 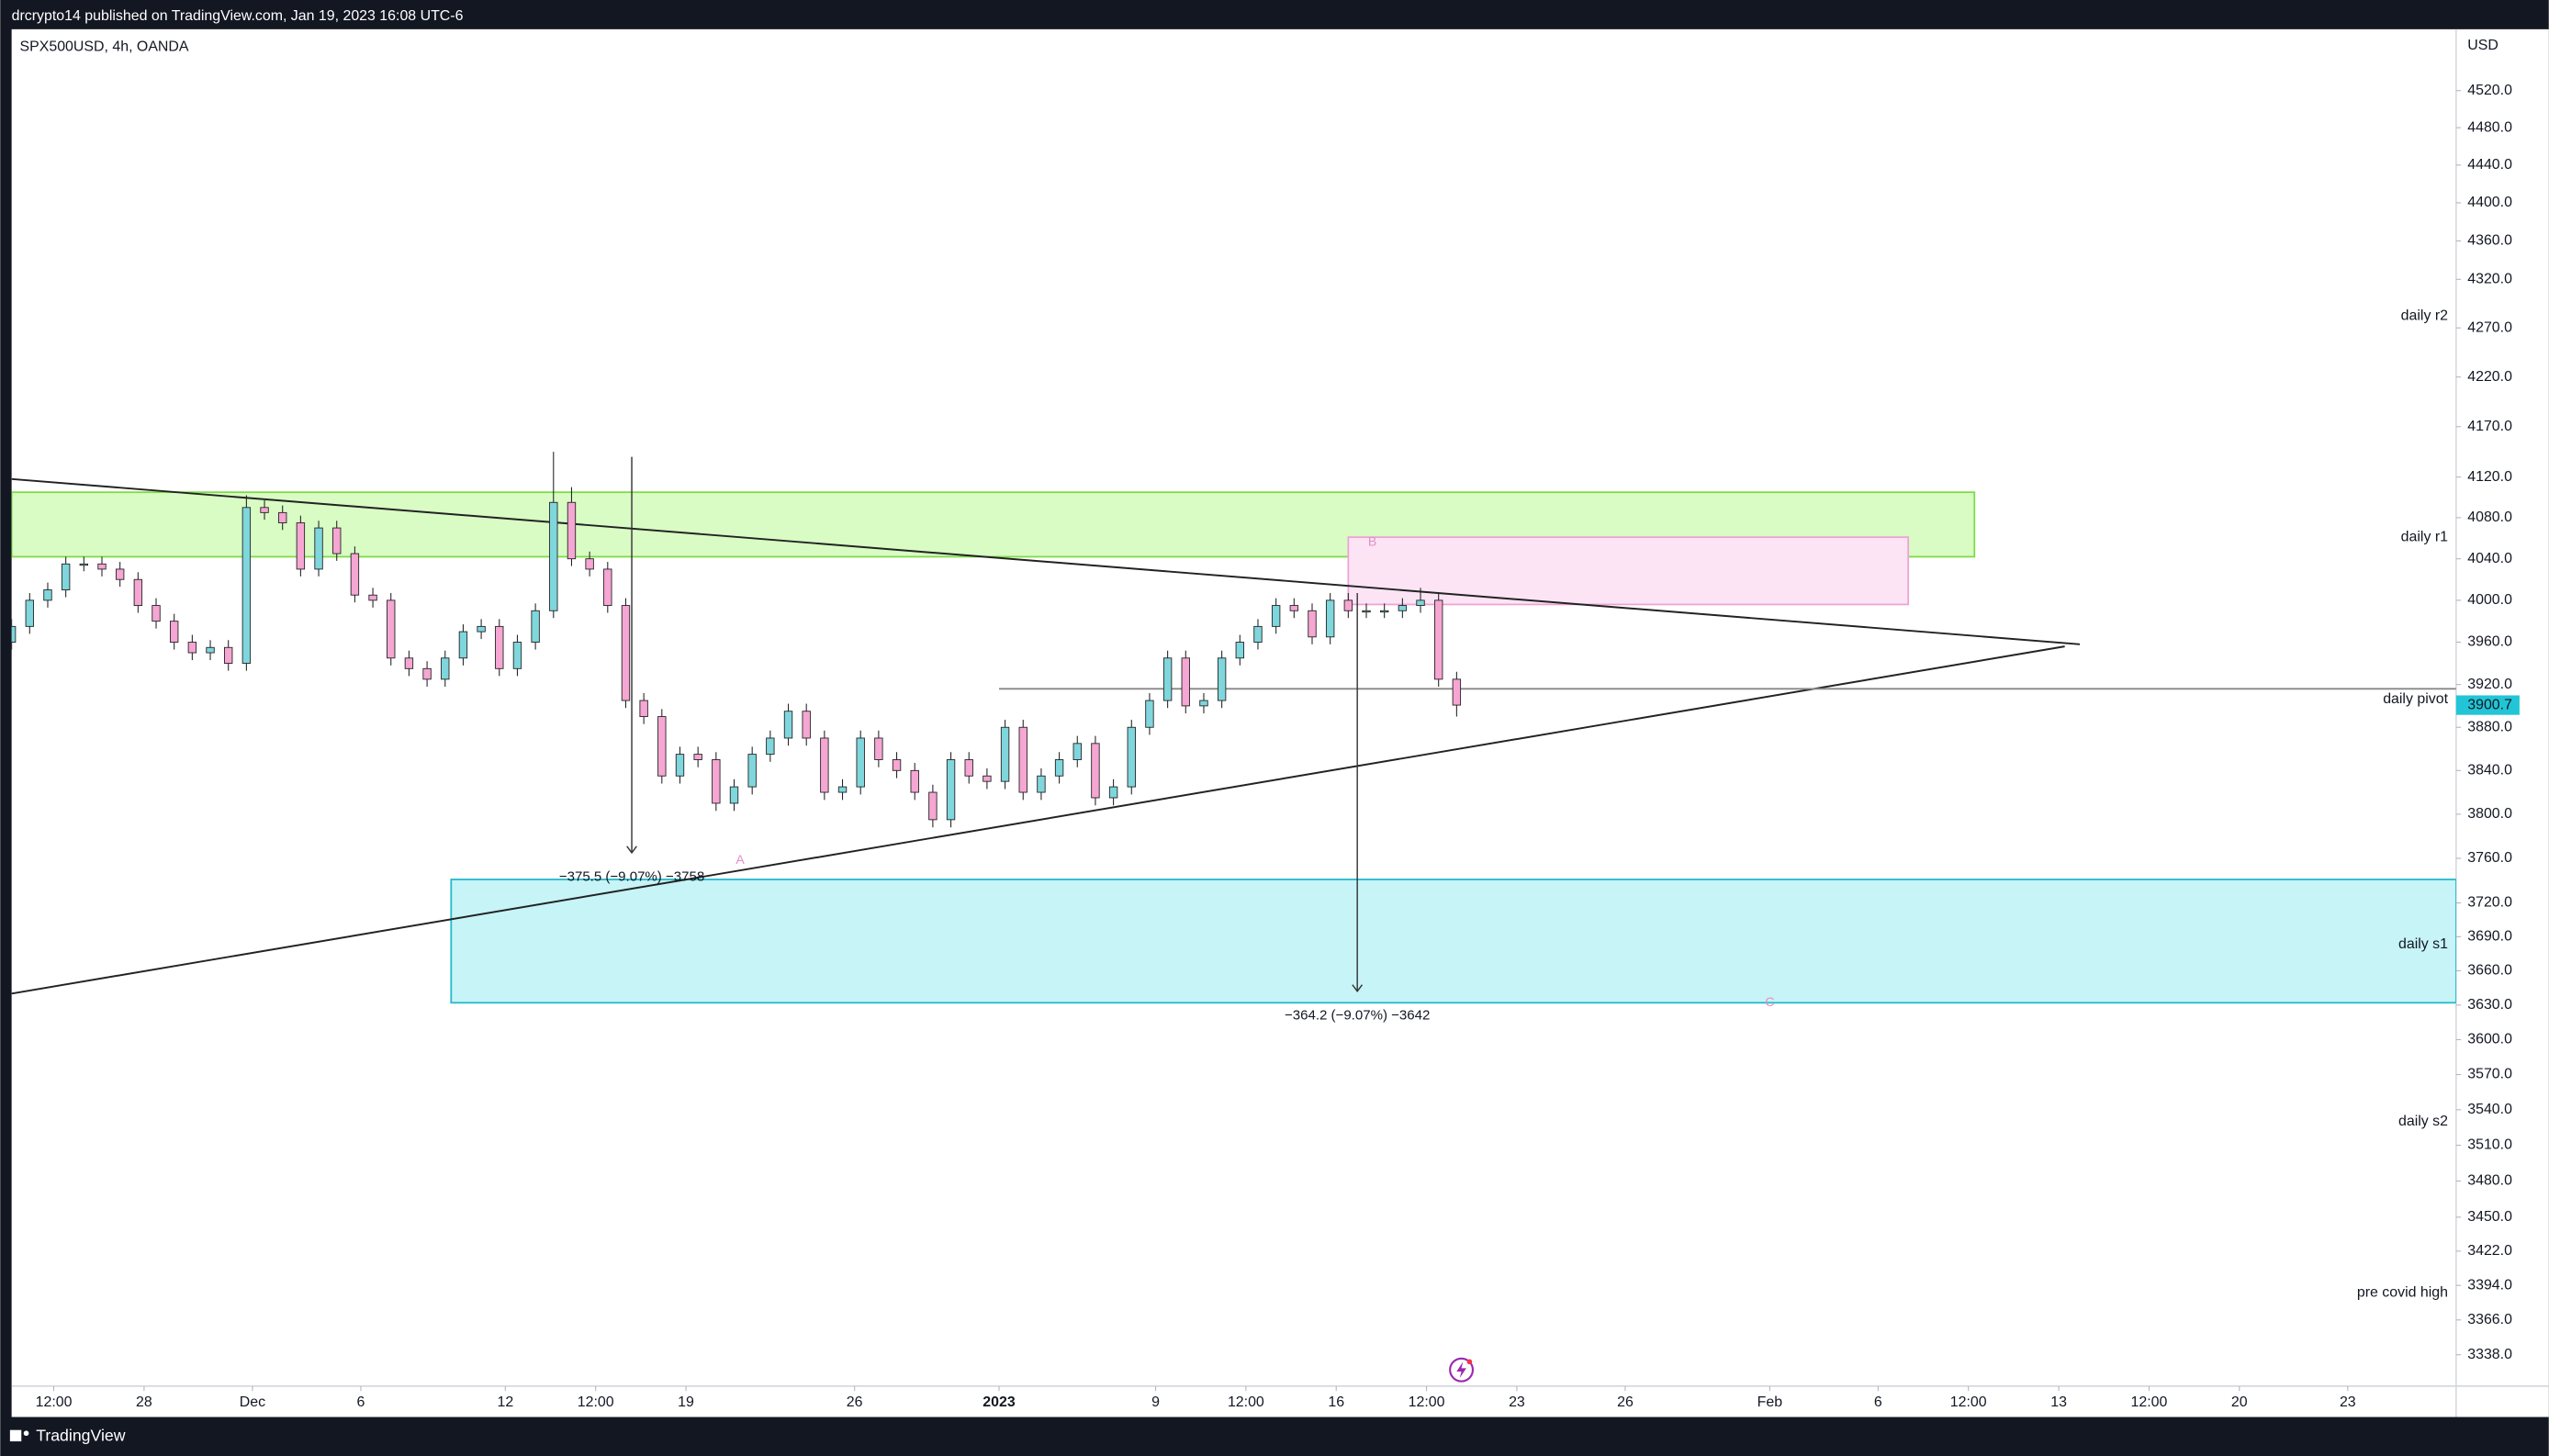 What do you see at coordinates (2489, 517) in the screenshot?
I see `y-tick-label: 4080.0` at bounding box center [2489, 517].